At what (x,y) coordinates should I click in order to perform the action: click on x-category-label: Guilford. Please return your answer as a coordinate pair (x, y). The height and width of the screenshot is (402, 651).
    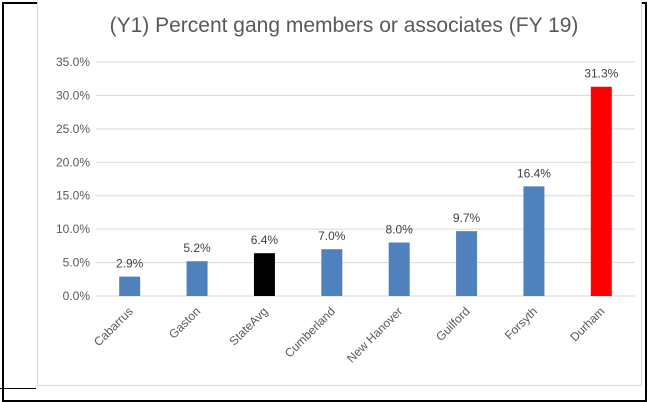
    Looking at the image, I should click on (453, 324).